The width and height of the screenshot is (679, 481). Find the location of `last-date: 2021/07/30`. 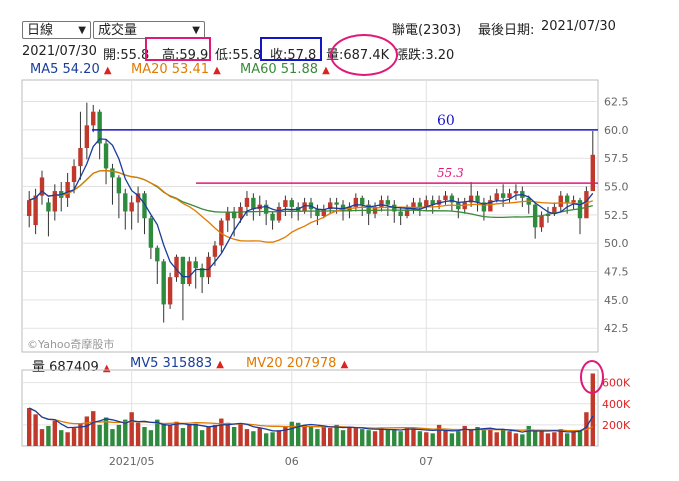

last-date: 2021/07/30 is located at coordinates (578, 26).